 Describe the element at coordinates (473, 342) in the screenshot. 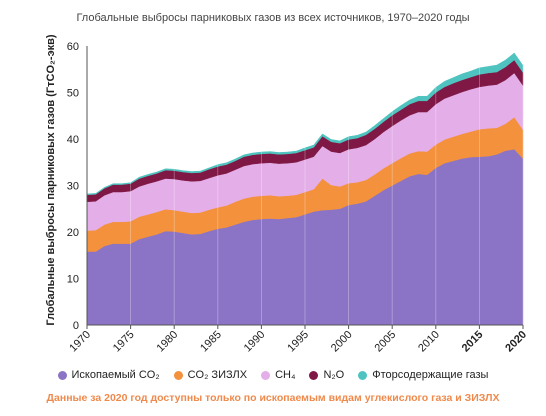

I see `x-tick-label: 2015` at that location.